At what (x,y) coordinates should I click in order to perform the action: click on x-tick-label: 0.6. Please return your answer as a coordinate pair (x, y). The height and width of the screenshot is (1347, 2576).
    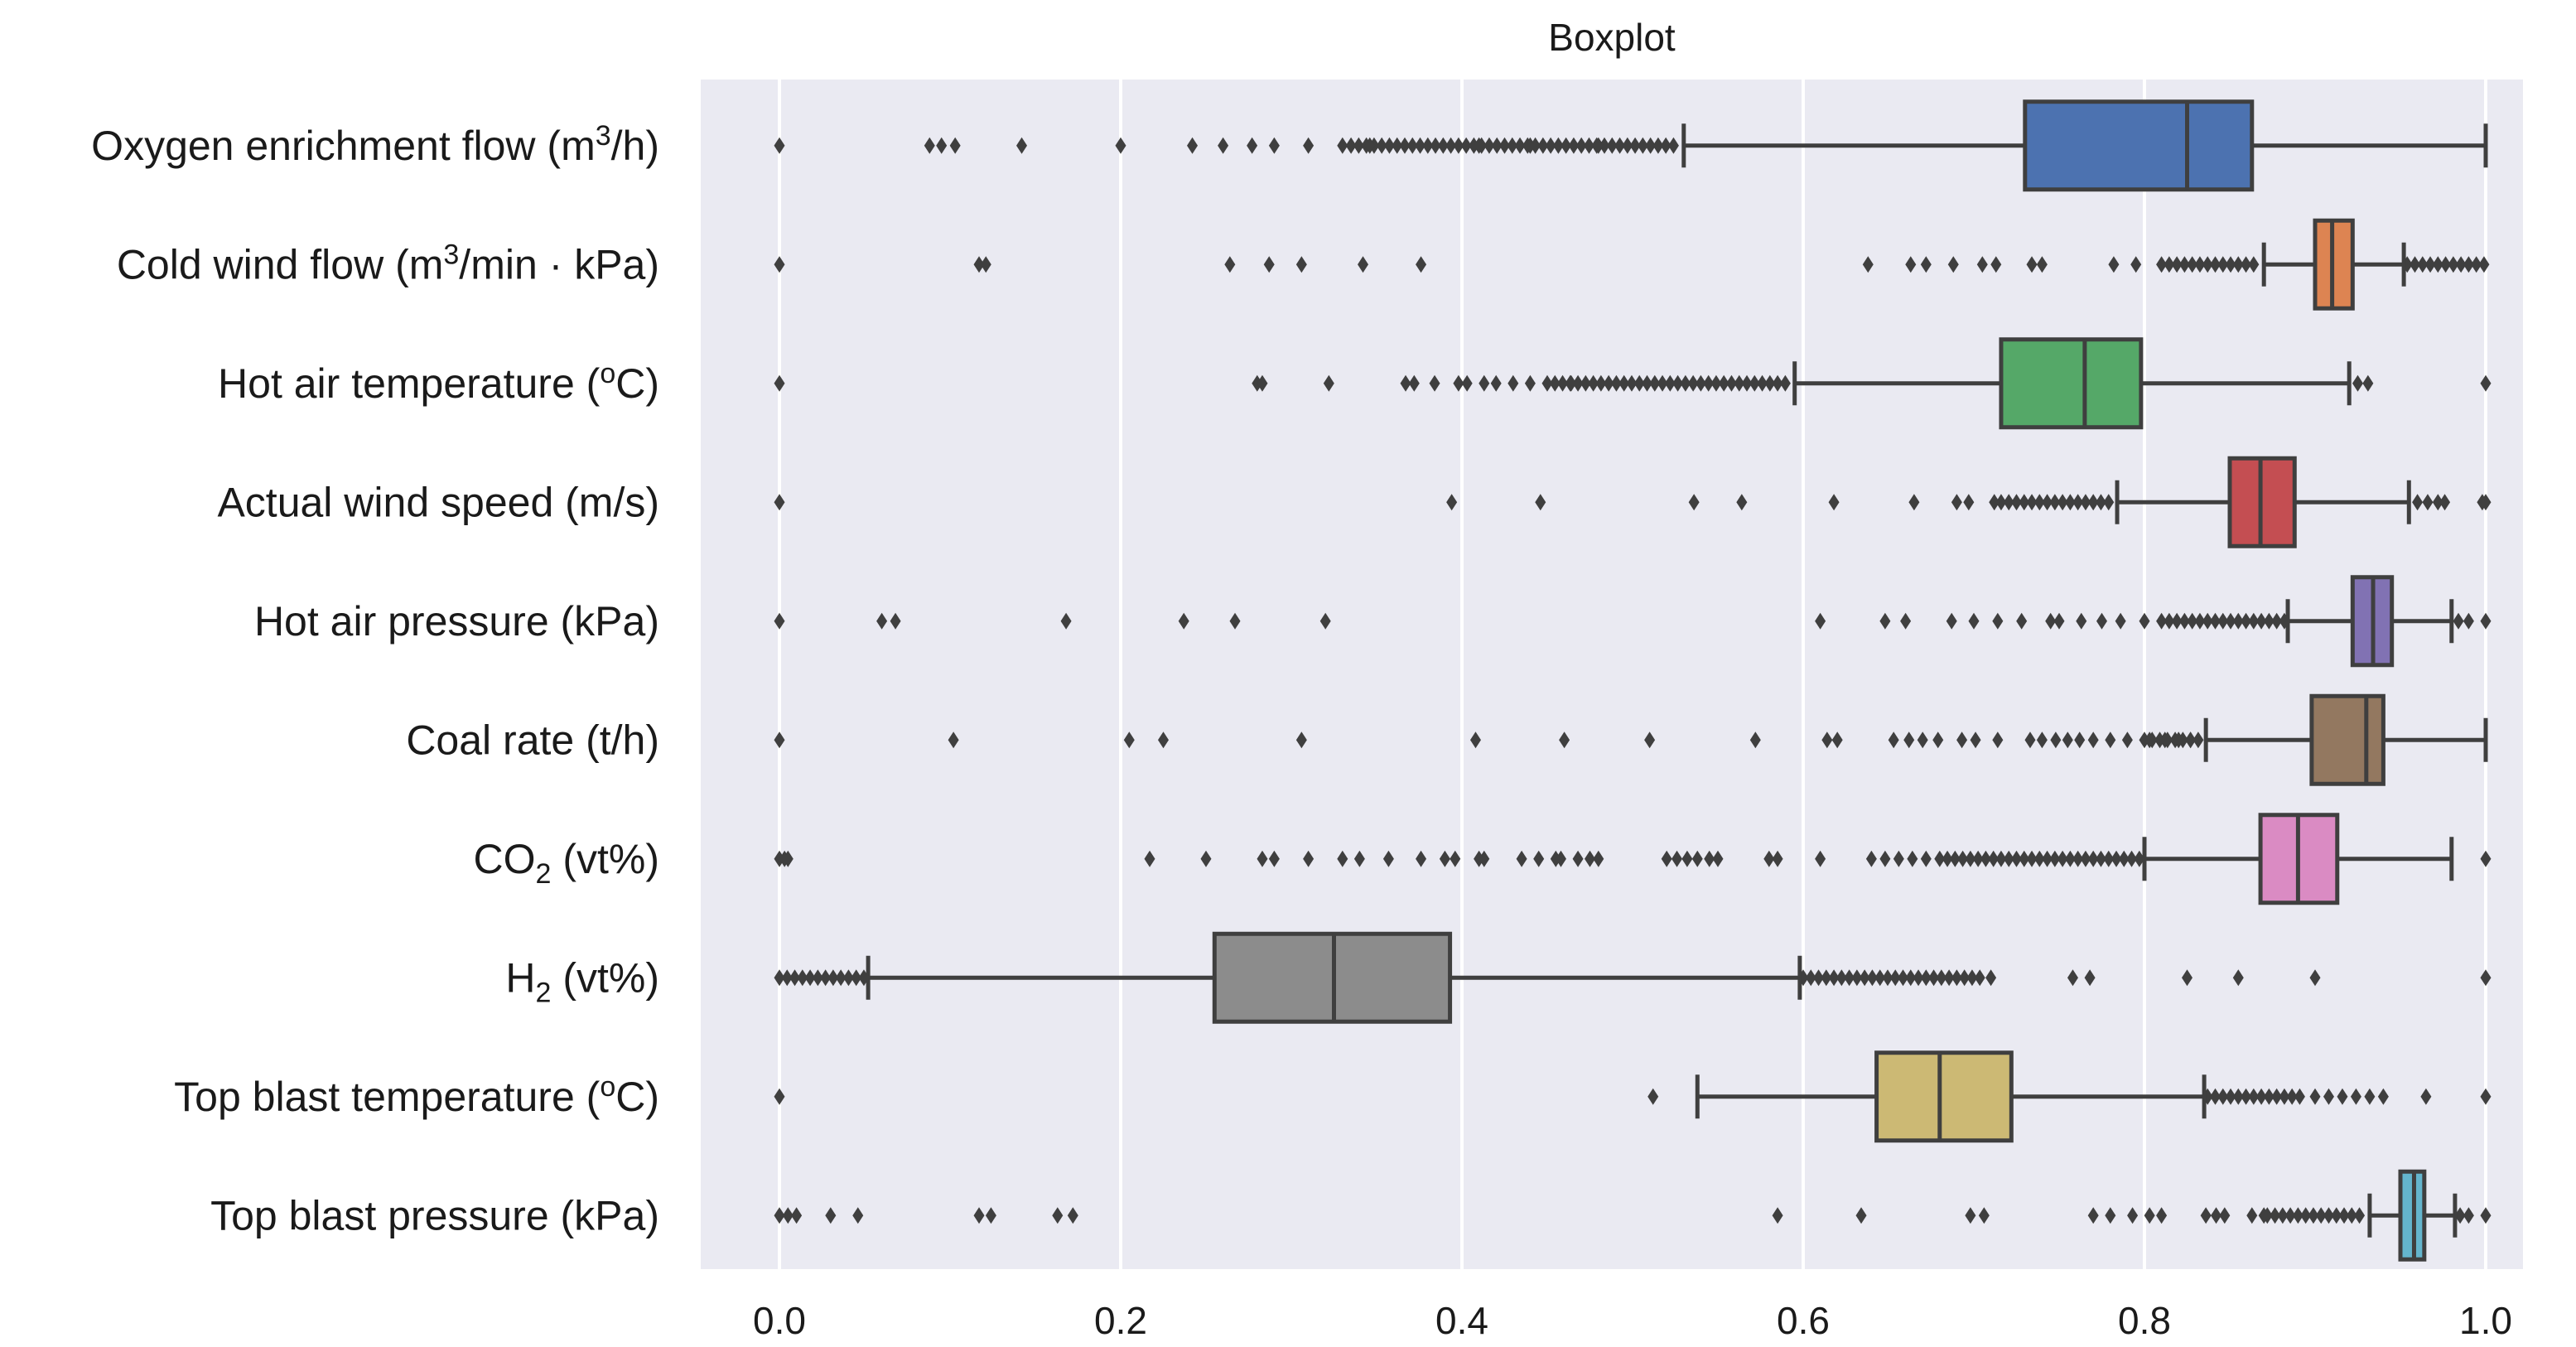
    Looking at the image, I should click on (1804, 1320).